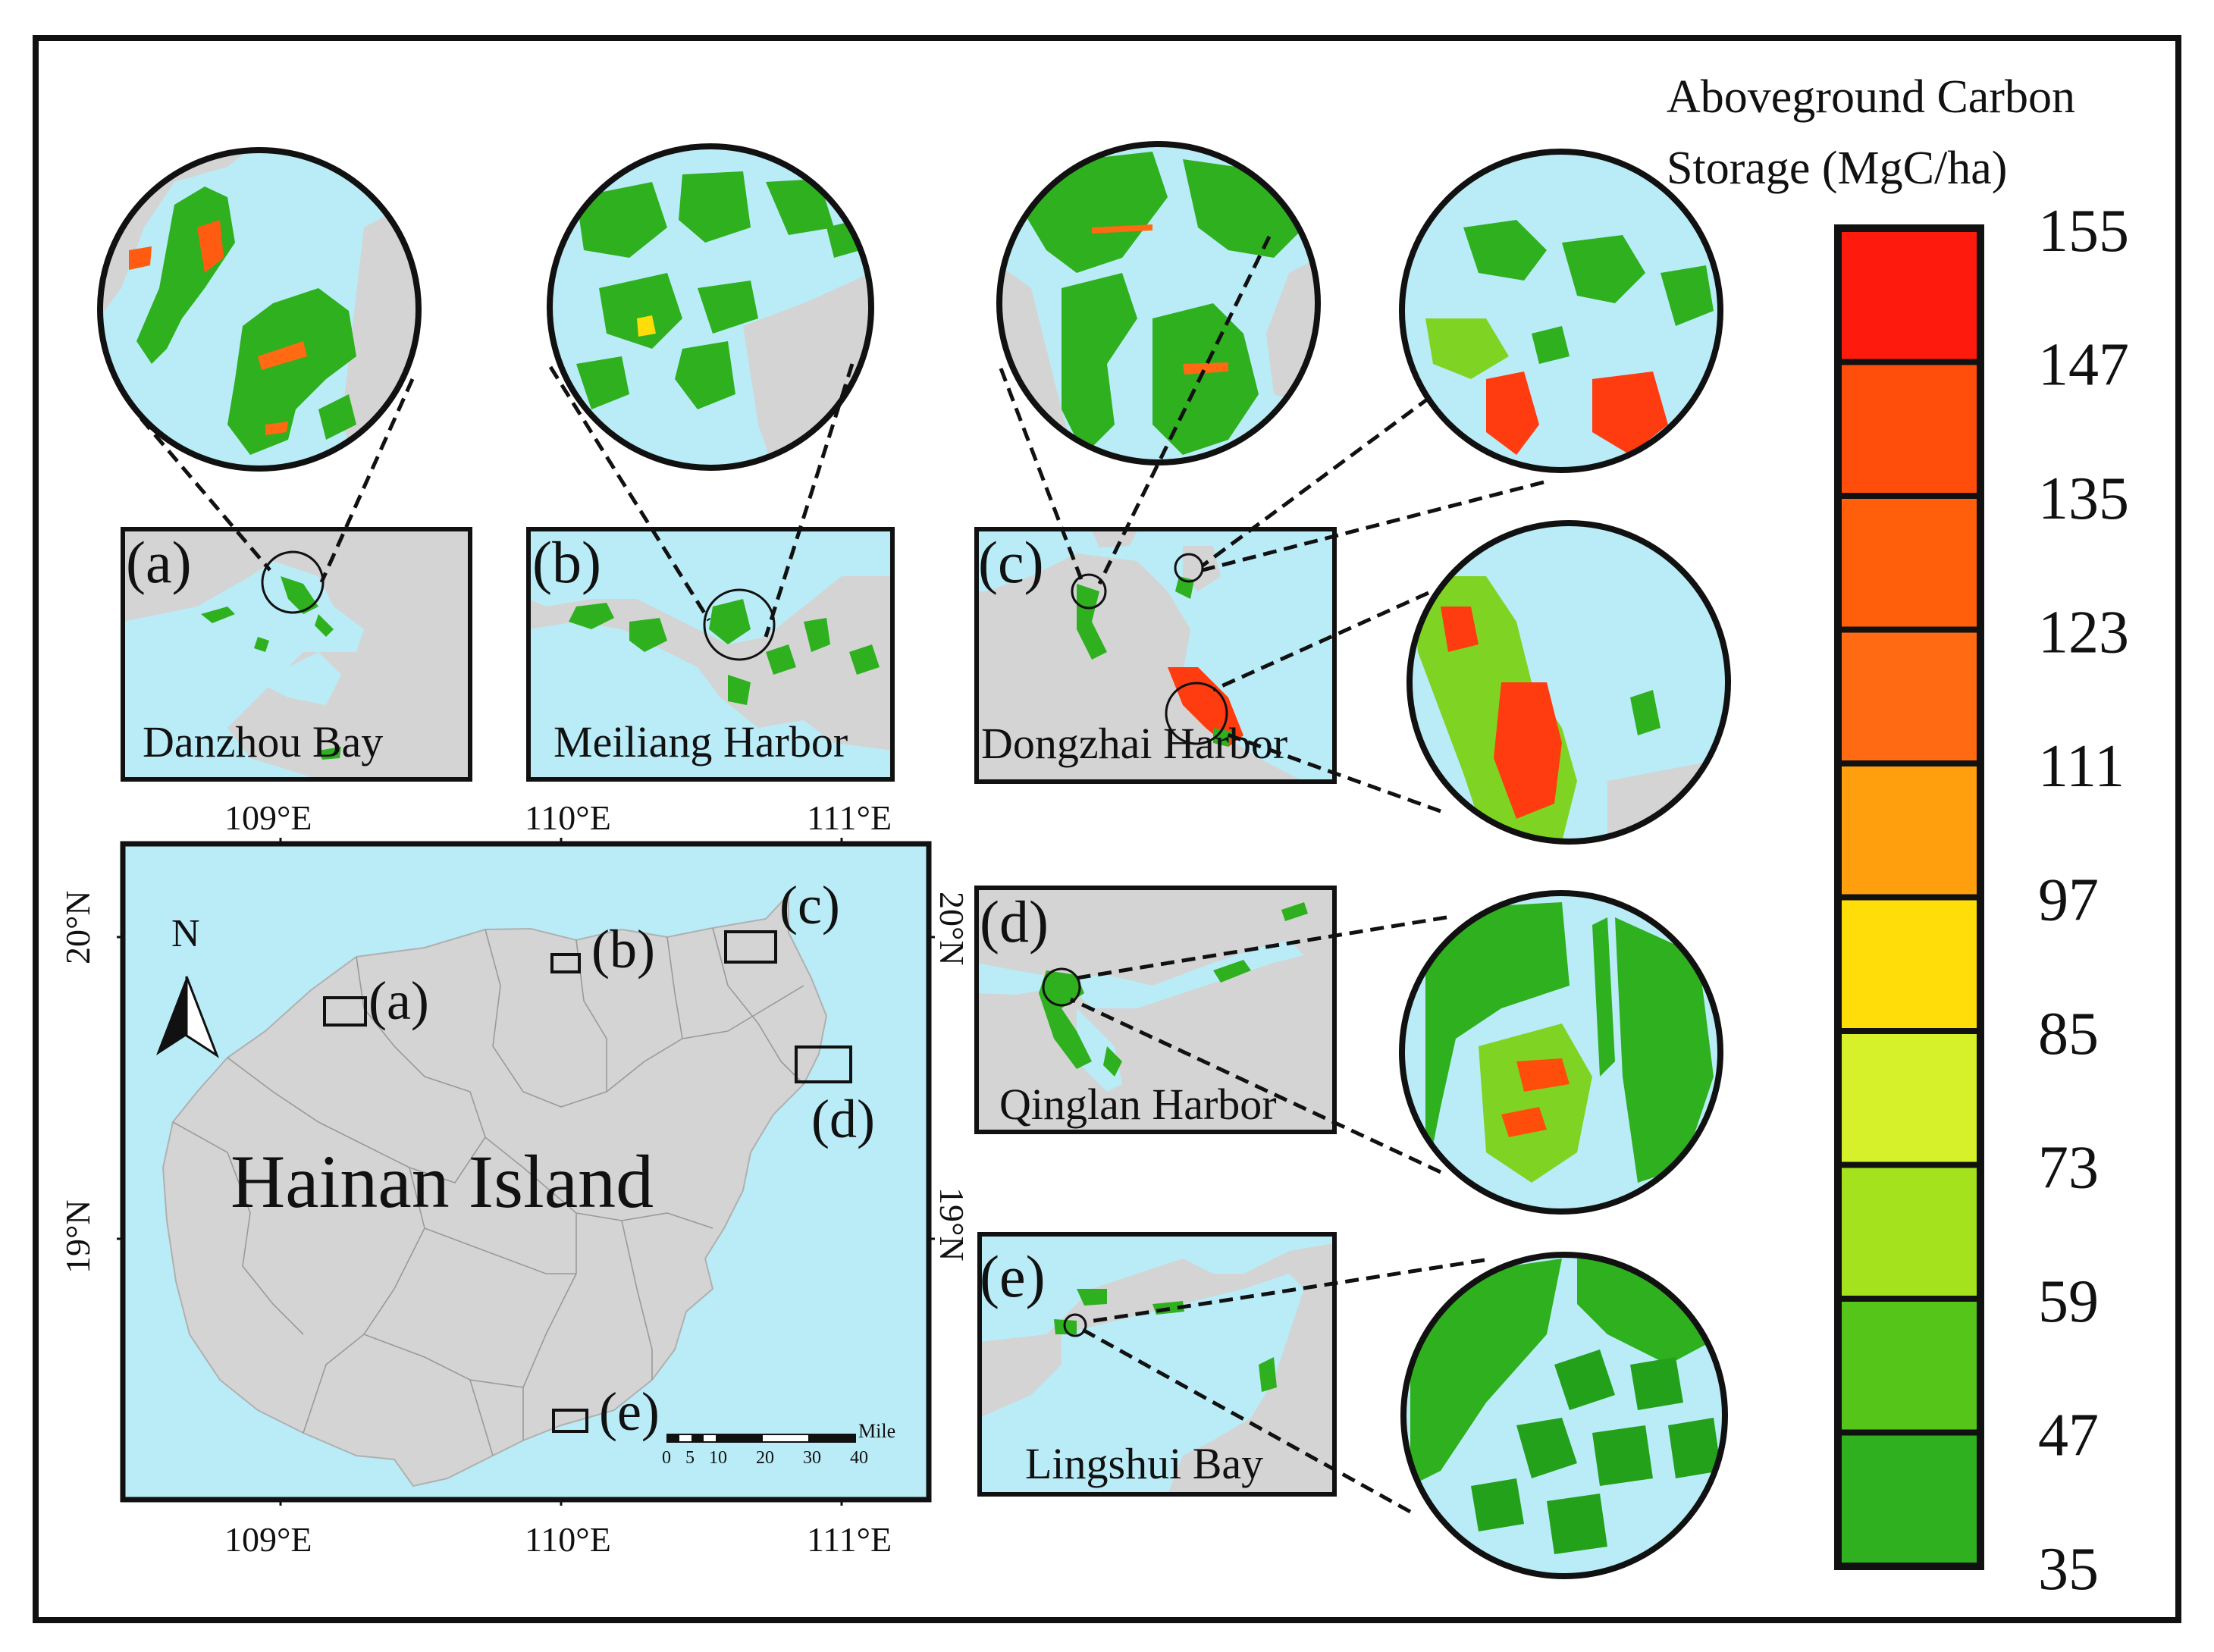 The width and height of the screenshot is (2214, 1652). What do you see at coordinates (1871, 97) in the screenshot?
I see `legend-title-line1: Aboveground Carbon` at bounding box center [1871, 97].